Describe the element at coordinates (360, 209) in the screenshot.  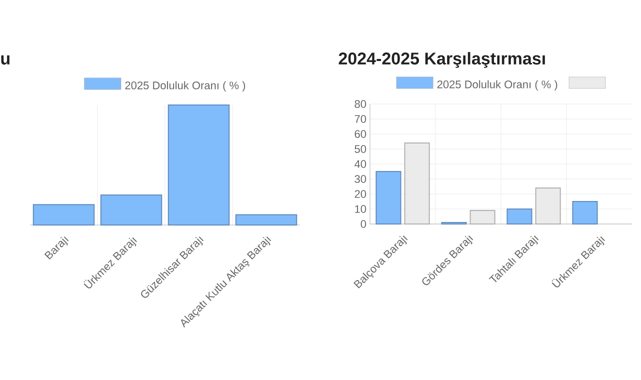
I see `y-tick-label: 10` at that location.